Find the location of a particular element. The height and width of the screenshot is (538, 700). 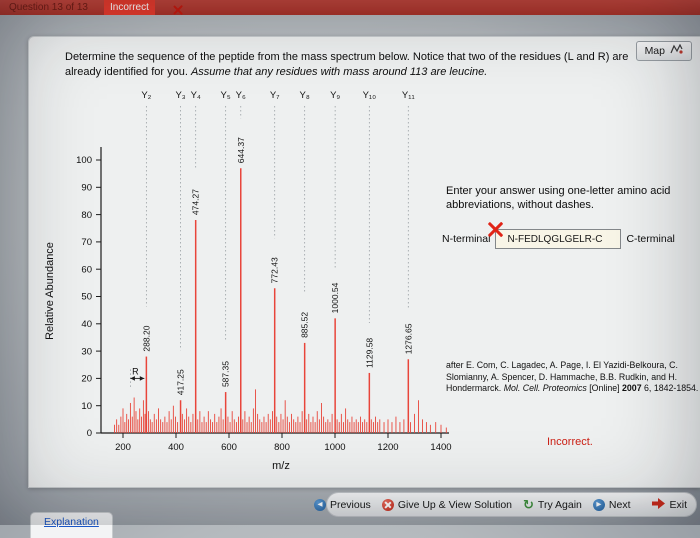

svg-text: Y₂ is located at coordinates (146, 95).